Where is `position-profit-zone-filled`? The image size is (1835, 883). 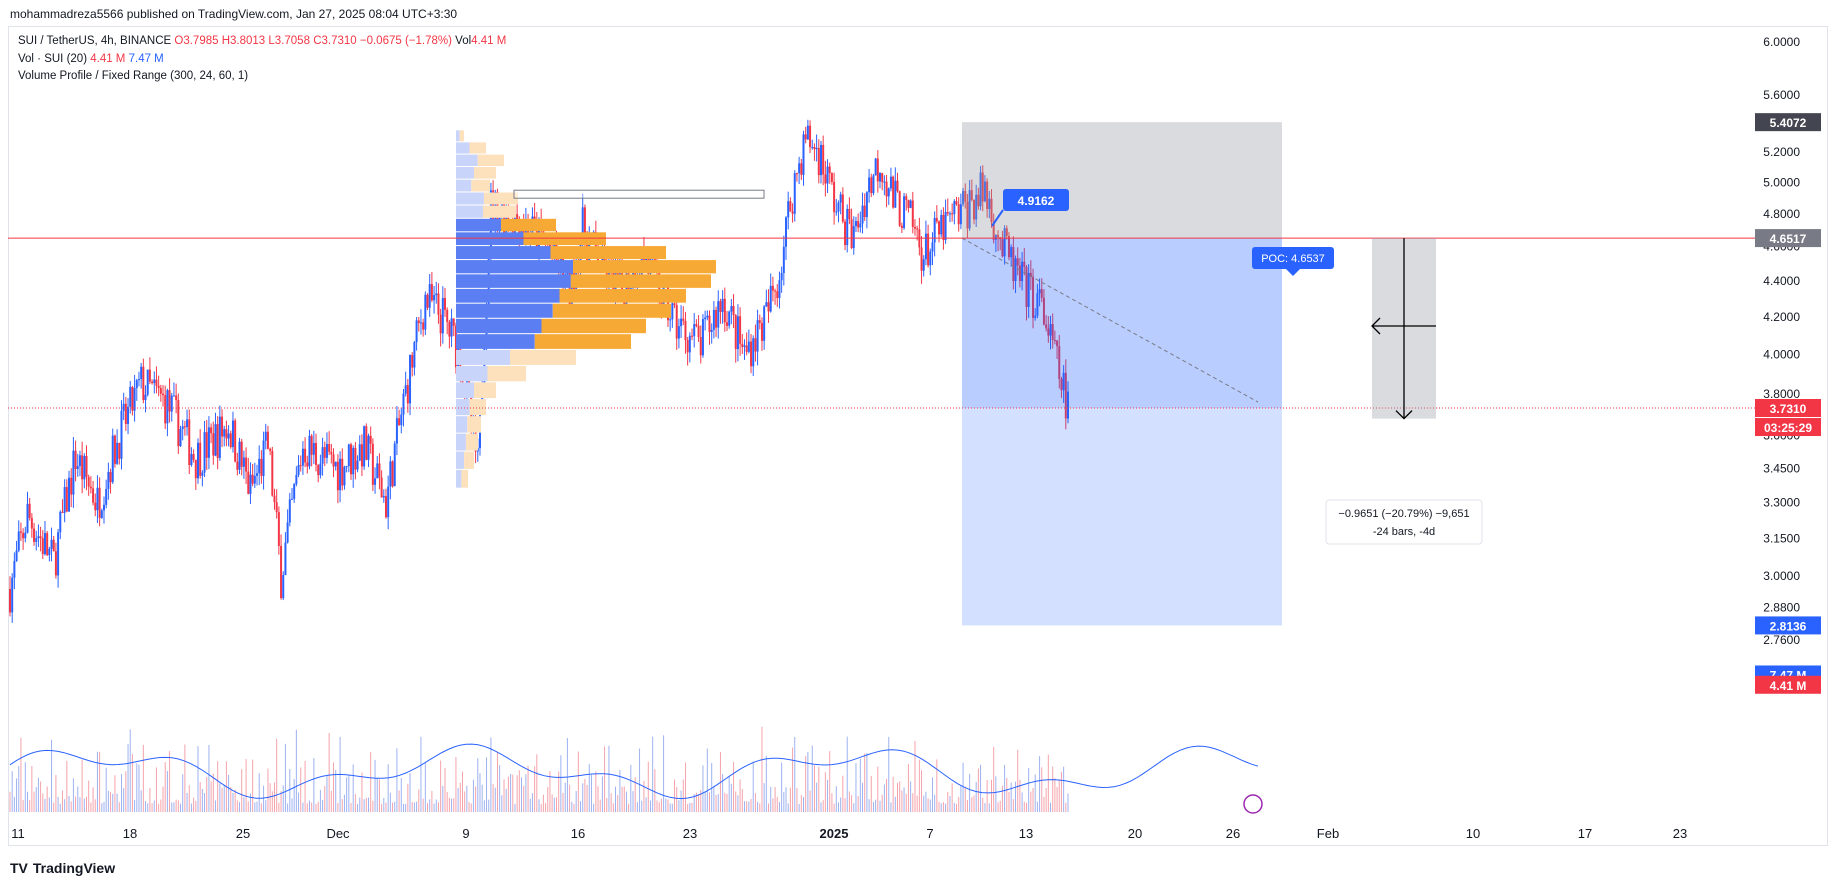
position-profit-zone-filled is located at coordinates (1122, 323).